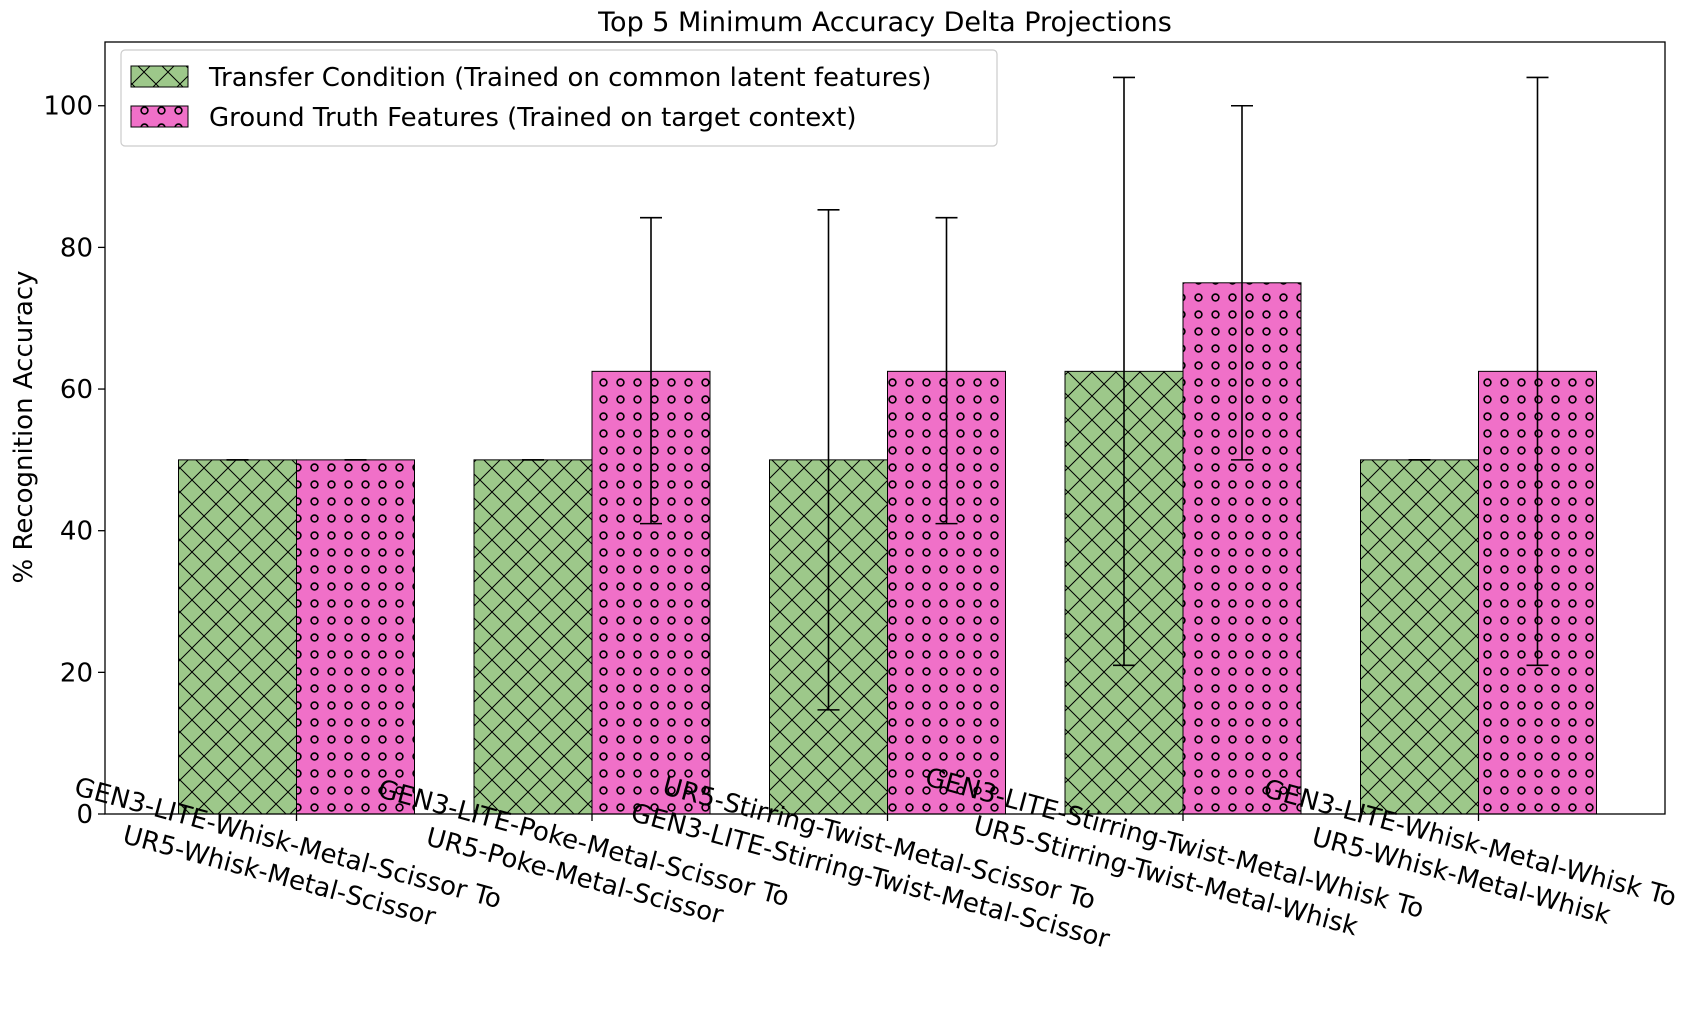  Describe the element at coordinates (68, 107) in the screenshot. I see `y-tick-label: 100` at that location.